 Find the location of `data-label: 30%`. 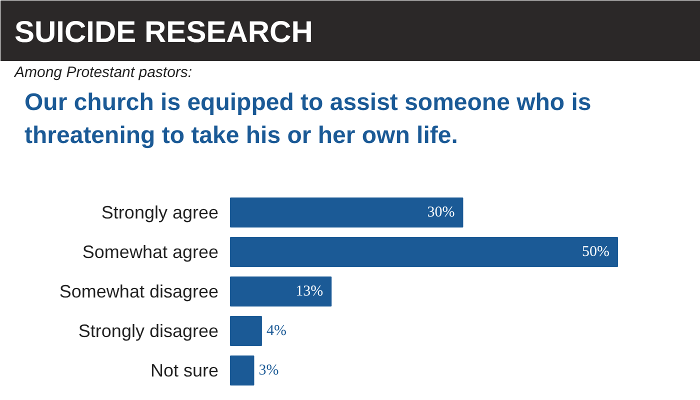

data-label: 30% is located at coordinates (441, 212).